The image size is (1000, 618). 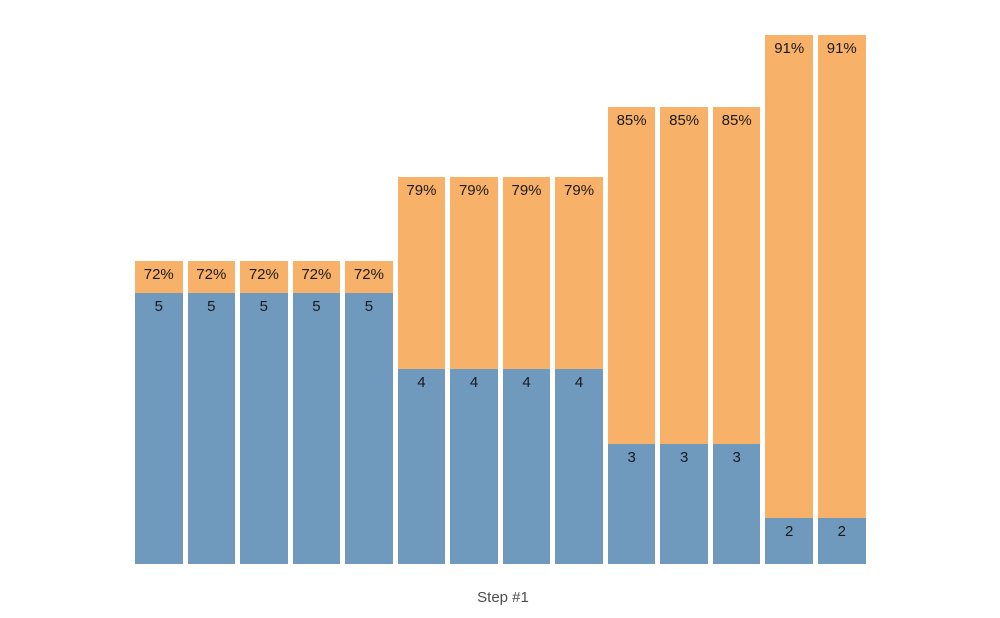 What do you see at coordinates (503, 597) in the screenshot?
I see `x-axis-label: Step #1` at bounding box center [503, 597].